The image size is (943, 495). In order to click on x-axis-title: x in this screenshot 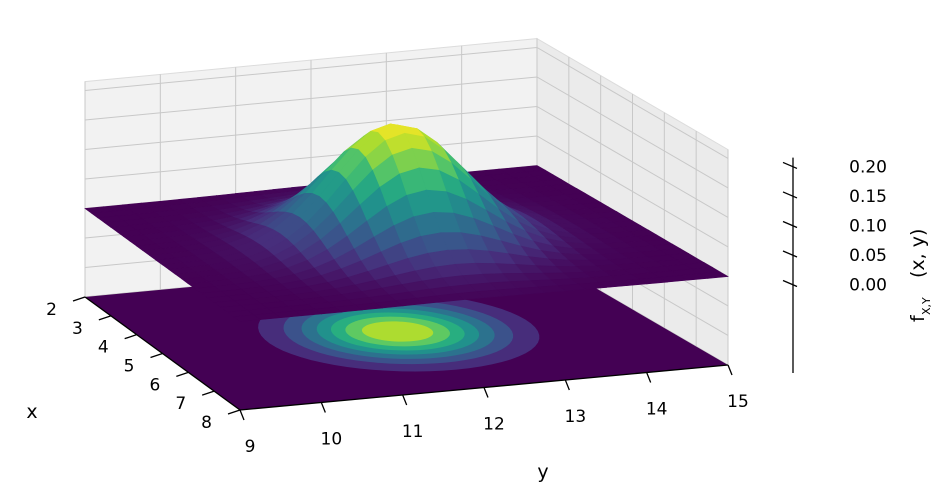, I will do `click(31, 412)`.